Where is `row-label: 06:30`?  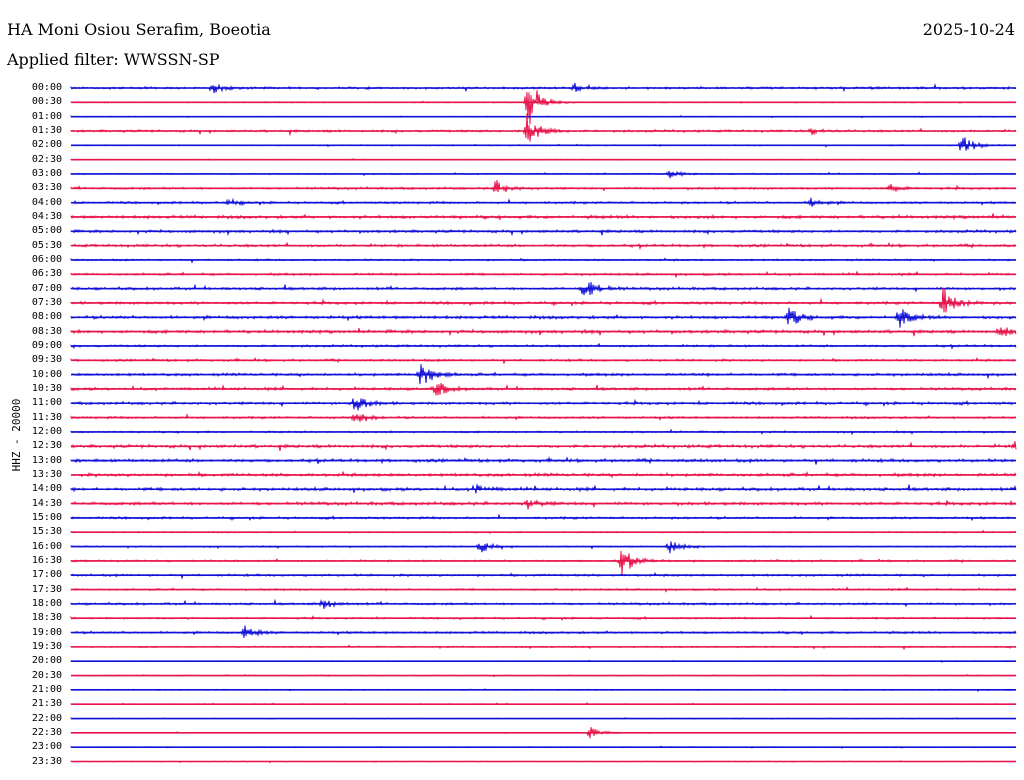 row-label: 06:30 is located at coordinates (46, 274).